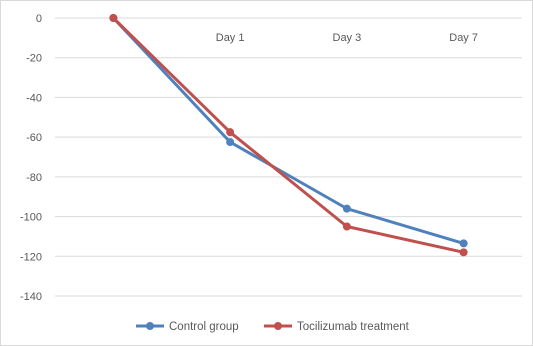  Describe the element at coordinates (31, 257) in the screenshot. I see `y-tick-label: -120` at that location.